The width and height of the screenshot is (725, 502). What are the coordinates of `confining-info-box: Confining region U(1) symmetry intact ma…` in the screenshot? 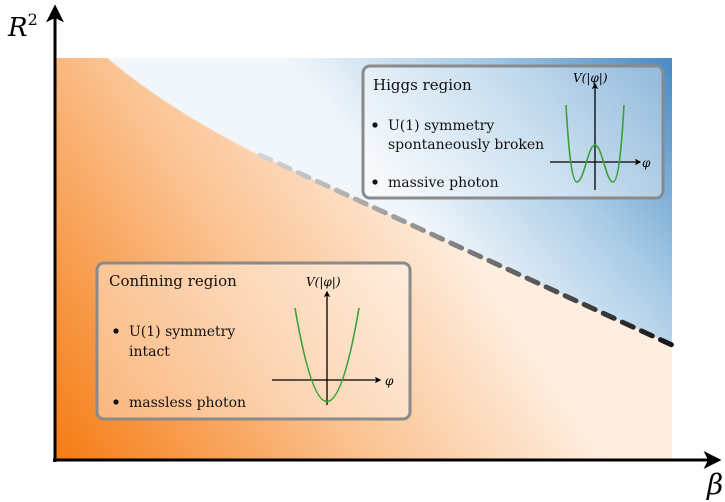 It's located at (253, 341).